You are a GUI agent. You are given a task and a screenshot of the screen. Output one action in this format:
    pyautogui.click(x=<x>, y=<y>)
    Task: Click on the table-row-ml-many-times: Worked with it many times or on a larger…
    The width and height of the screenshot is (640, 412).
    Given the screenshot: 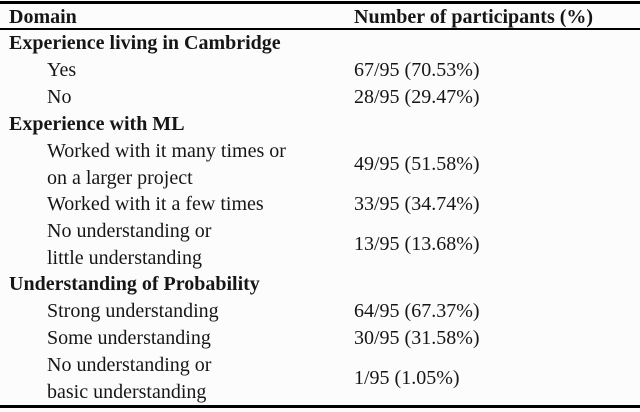 What is the action you would take?
    pyautogui.click(x=320, y=164)
    